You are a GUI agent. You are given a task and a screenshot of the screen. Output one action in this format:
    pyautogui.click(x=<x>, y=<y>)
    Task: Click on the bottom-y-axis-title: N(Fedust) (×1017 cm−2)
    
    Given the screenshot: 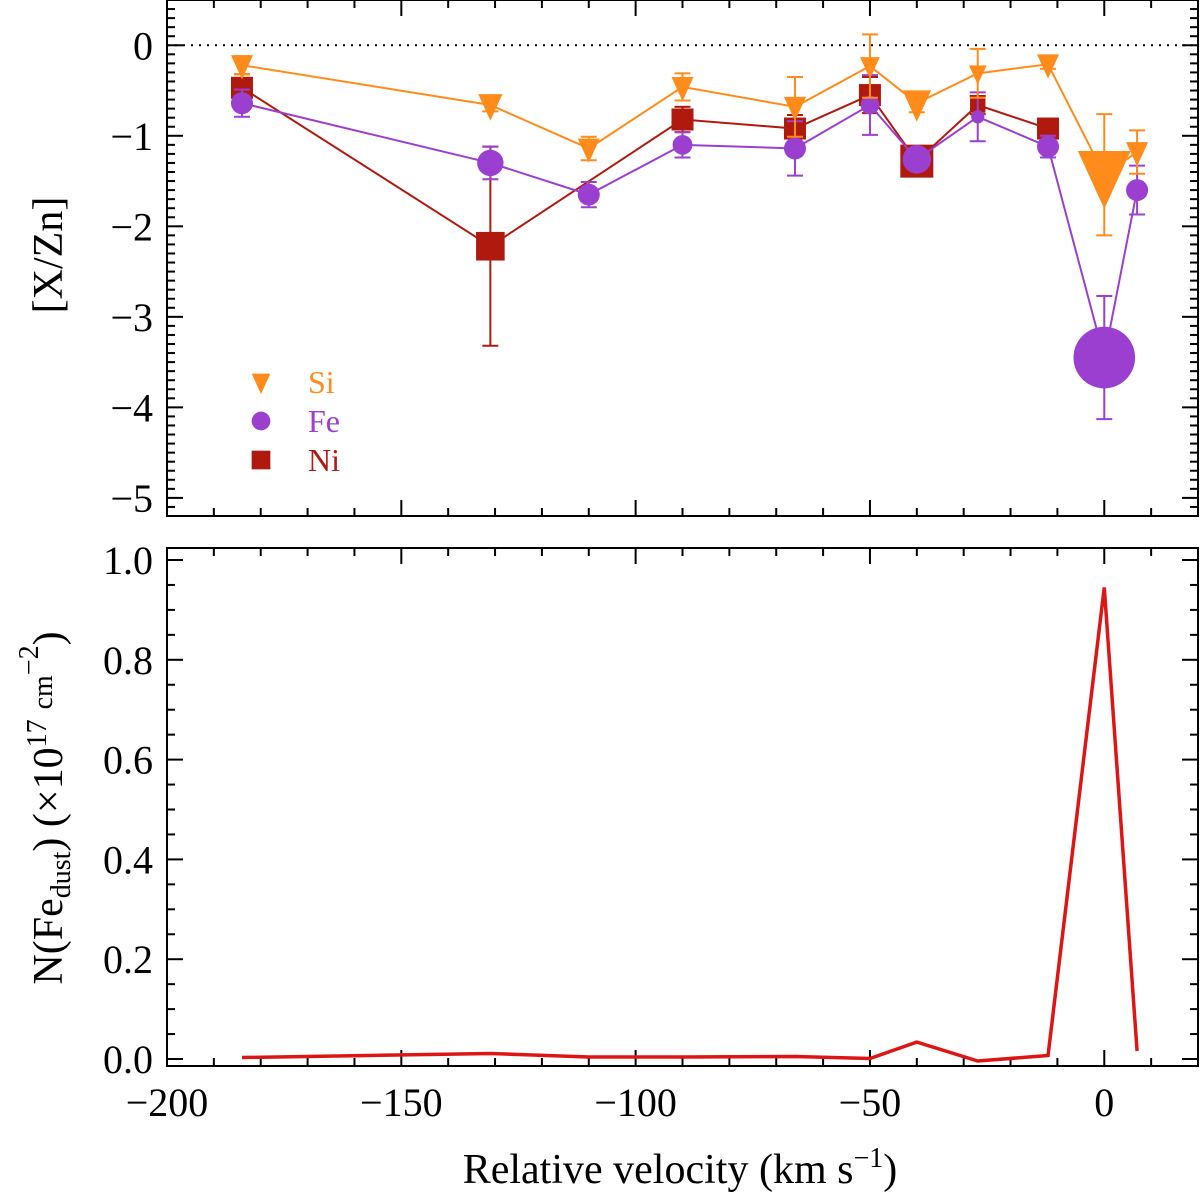 What is the action you would take?
    pyautogui.click(x=45, y=807)
    